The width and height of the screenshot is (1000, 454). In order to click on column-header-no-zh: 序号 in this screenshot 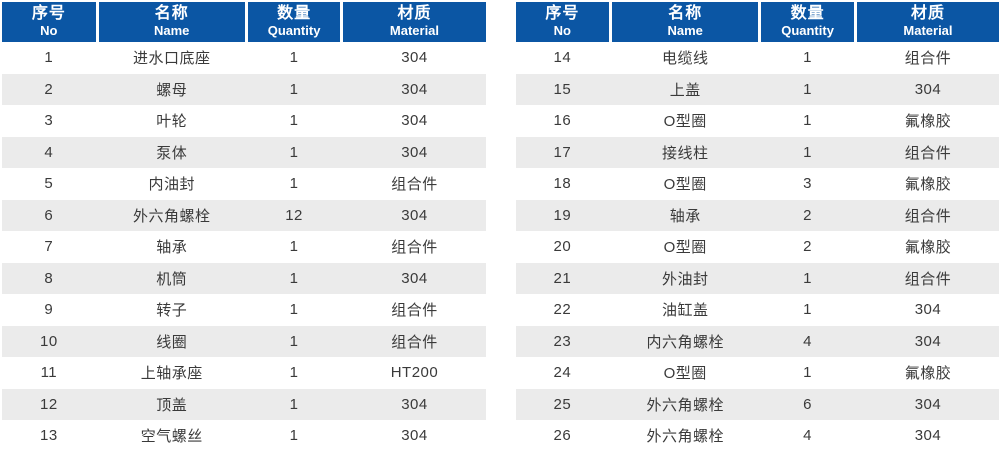, I will do `click(48, 14)`.